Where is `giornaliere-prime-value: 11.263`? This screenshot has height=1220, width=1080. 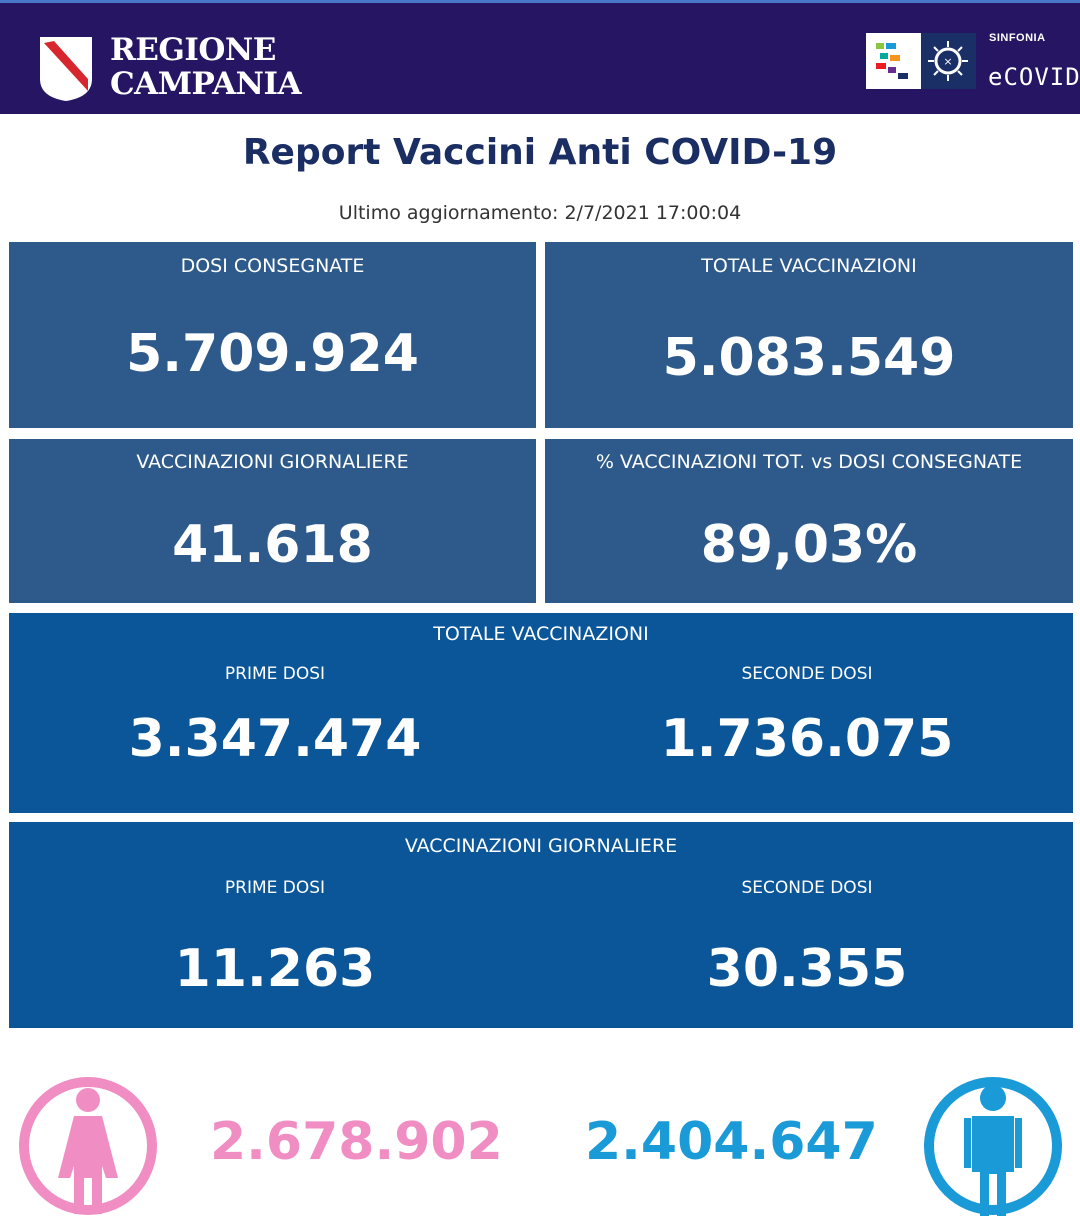 giornaliere-prime-value: 11.263 is located at coordinates (275, 969).